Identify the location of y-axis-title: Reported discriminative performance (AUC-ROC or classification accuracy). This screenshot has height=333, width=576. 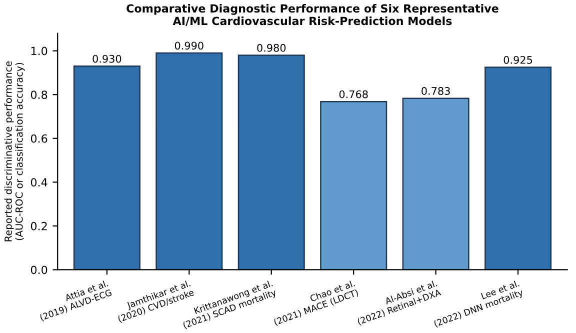
(14, 151).